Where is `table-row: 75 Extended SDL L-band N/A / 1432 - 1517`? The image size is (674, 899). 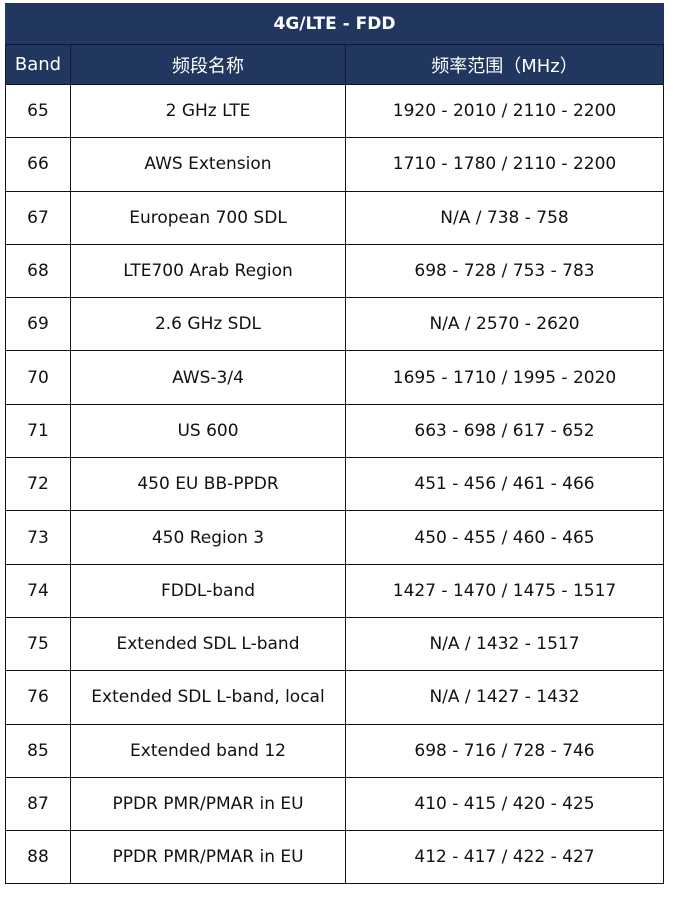
table-row: 75 Extended SDL L-band N/A / 1432 - 1517 is located at coordinates (334, 644).